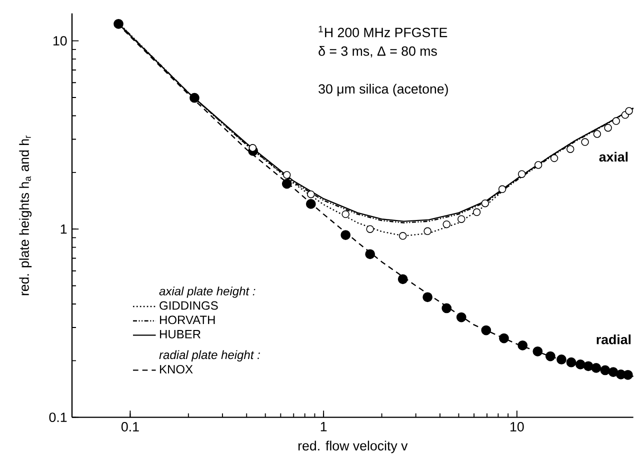  Describe the element at coordinates (130, 427) in the screenshot. I see `x-tick-label: 0.1` at that location.